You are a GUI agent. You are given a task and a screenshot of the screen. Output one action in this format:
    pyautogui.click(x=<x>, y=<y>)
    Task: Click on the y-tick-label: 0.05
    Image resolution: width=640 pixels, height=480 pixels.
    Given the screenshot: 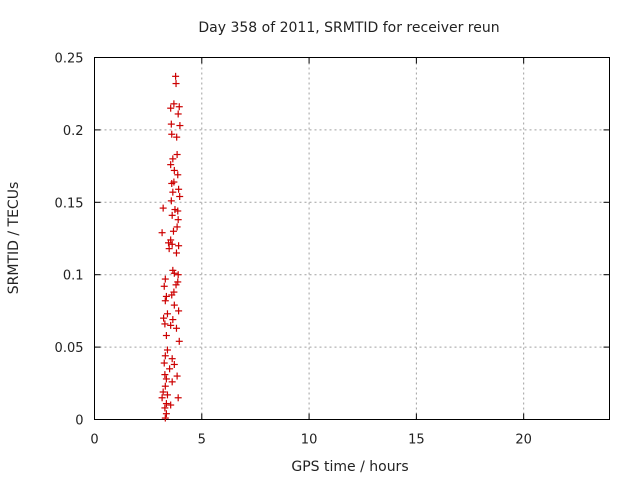 What is the action you would take?
    pyautogui.click(x=69, y=348)
    